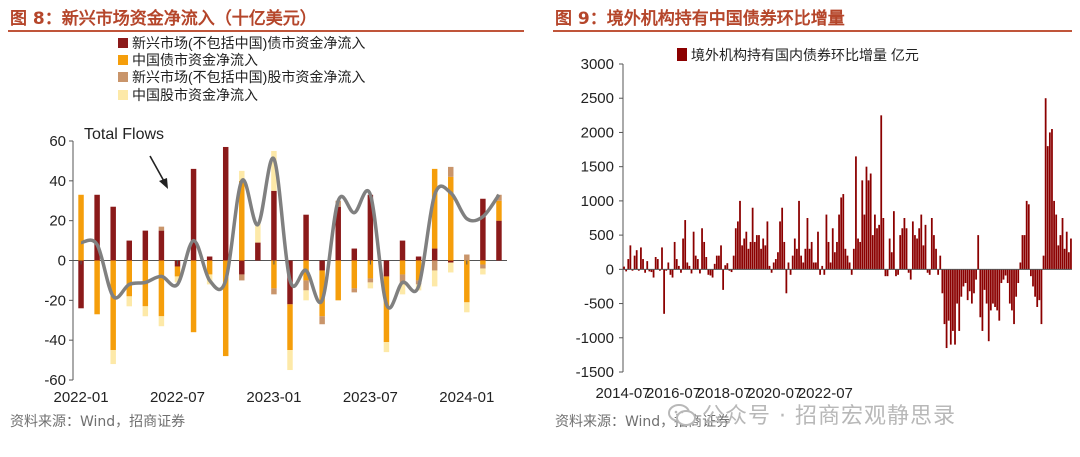 The width and height of the screenshot is (1080, 457). I want to click on annotation-arrow-head, so click(163, 183).